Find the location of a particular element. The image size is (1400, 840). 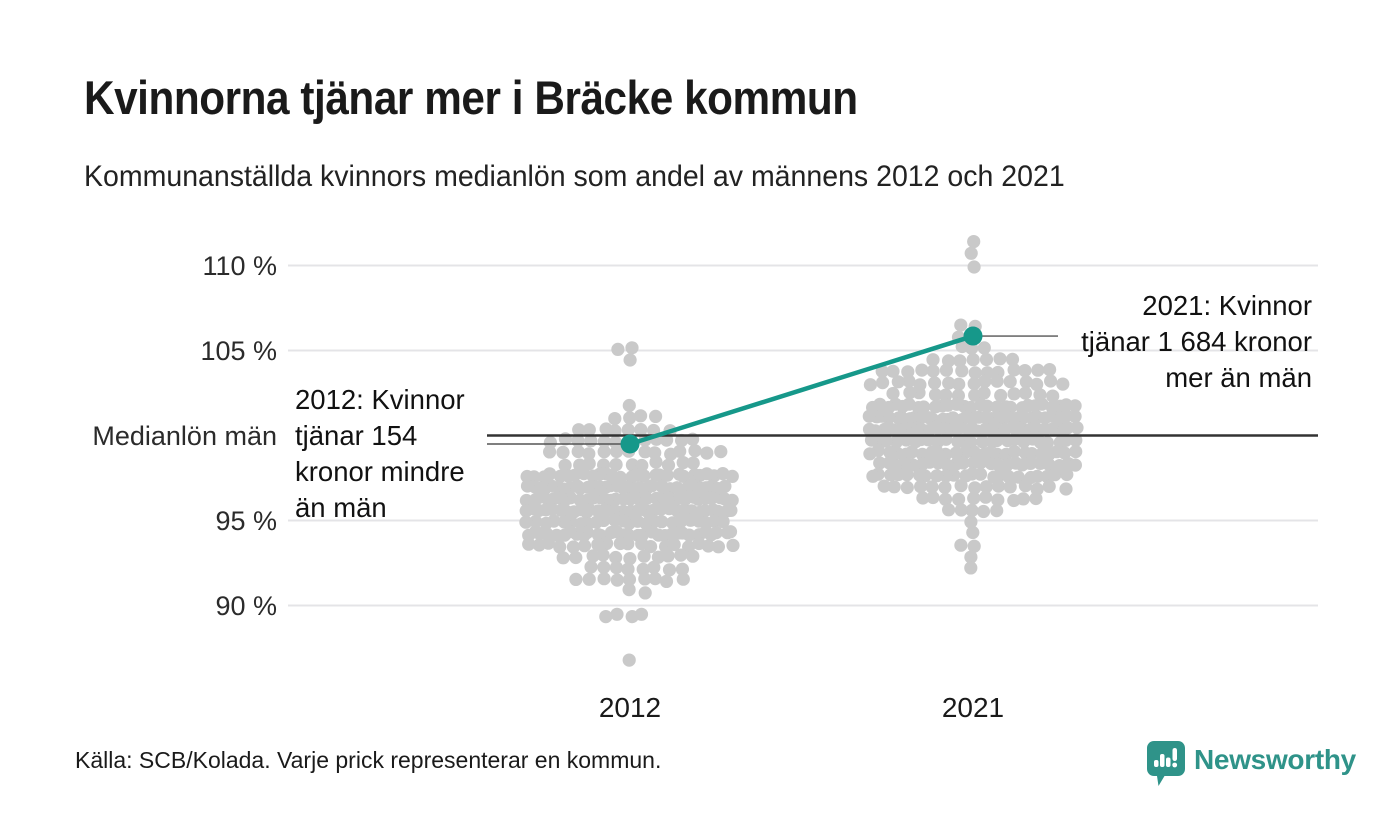

y-tick-105: 105 % is located at coordinates (238, 350).